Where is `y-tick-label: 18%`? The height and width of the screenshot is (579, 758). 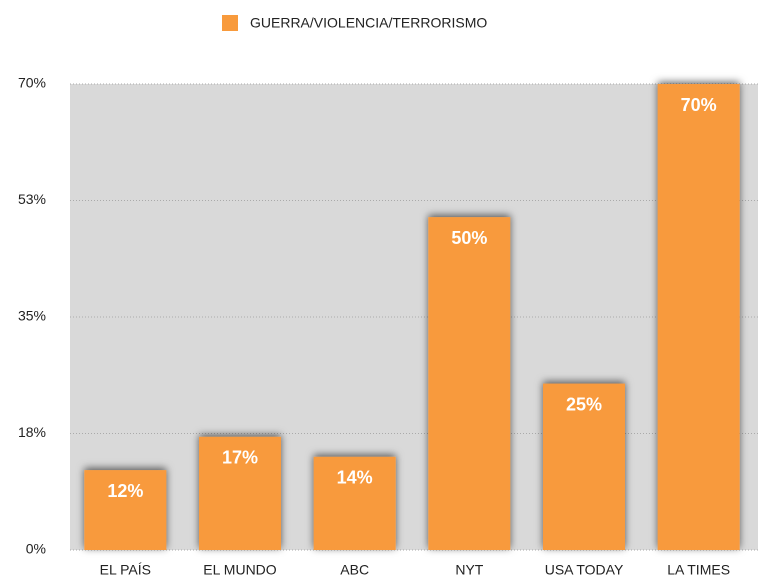
y-tick-label: 18% is located at coordinates (32, 432).